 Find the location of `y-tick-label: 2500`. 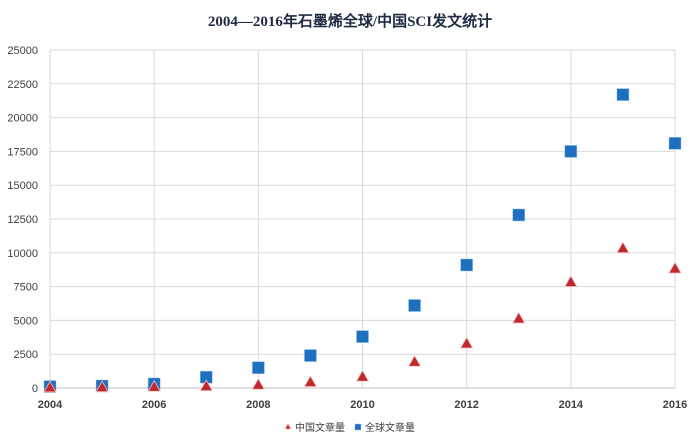

y-tick-label: 2500 is located at coordinates (26, 355).